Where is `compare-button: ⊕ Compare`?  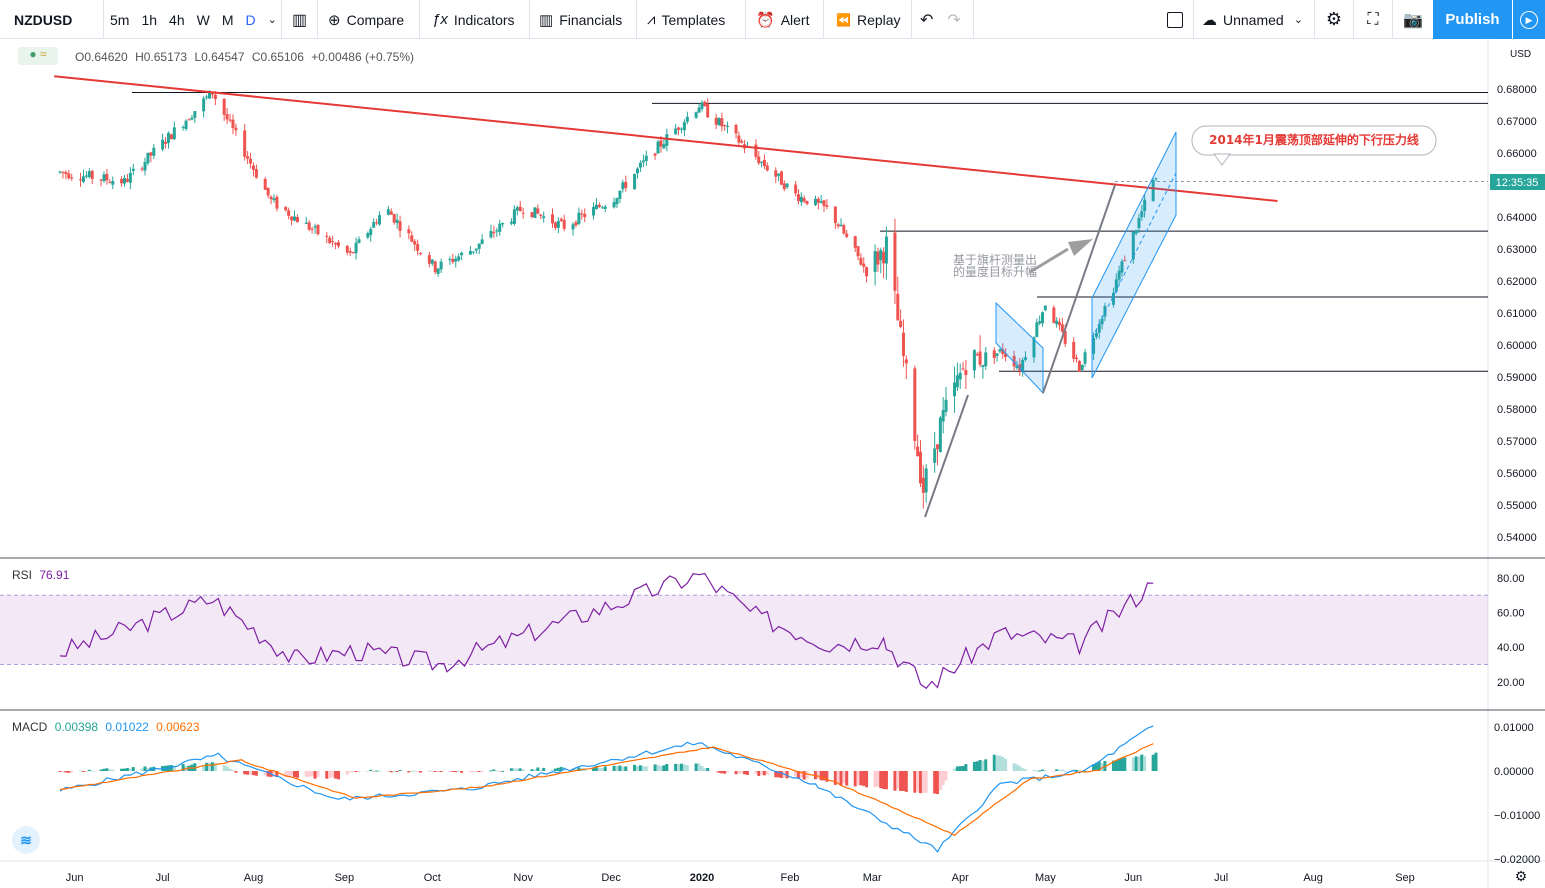
compare-button: ⊕ Compare is located at coordinates (369, 19).